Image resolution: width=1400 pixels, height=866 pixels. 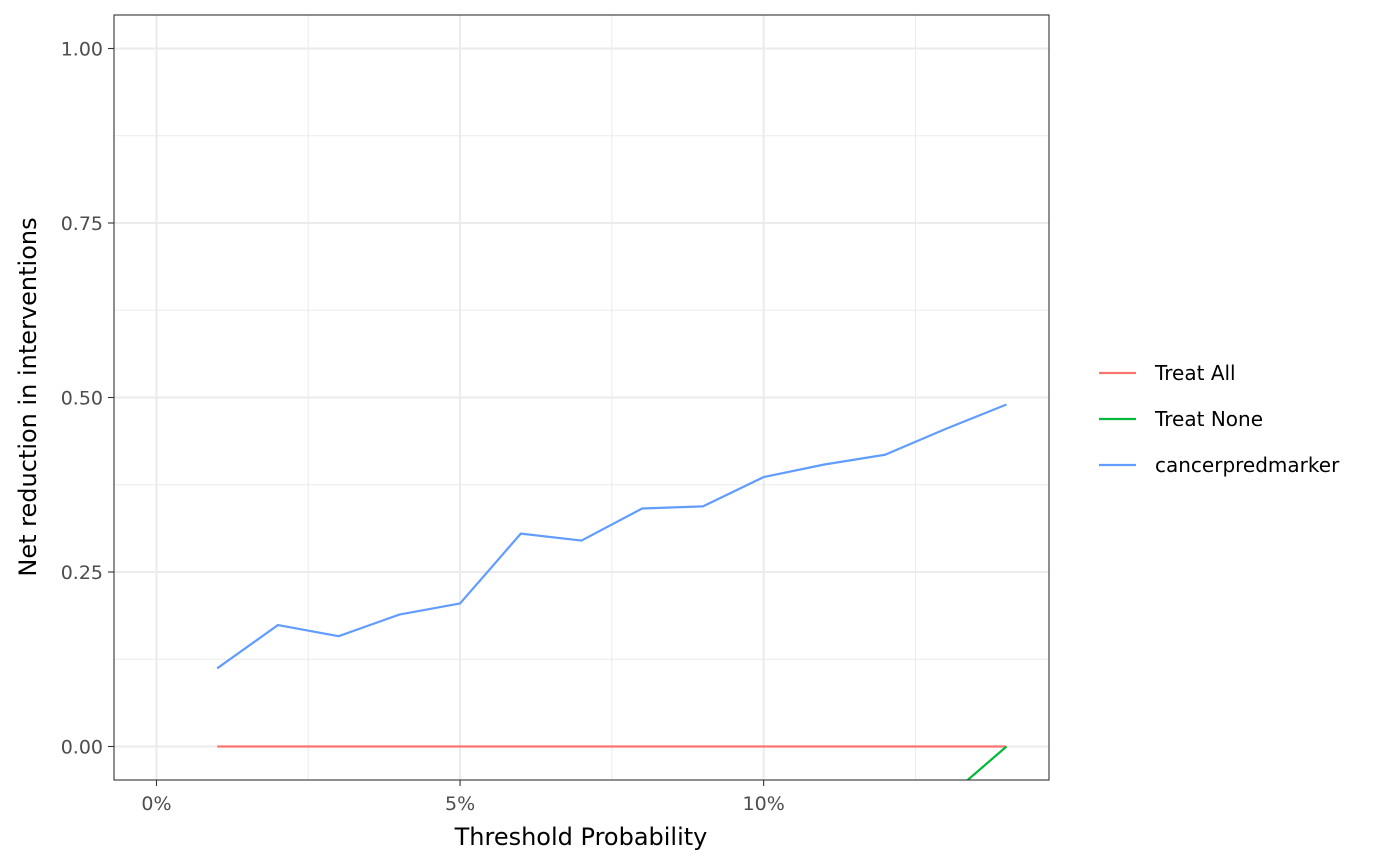 I want to click on x-tick-label: 5%, so click(x=460, y=804).